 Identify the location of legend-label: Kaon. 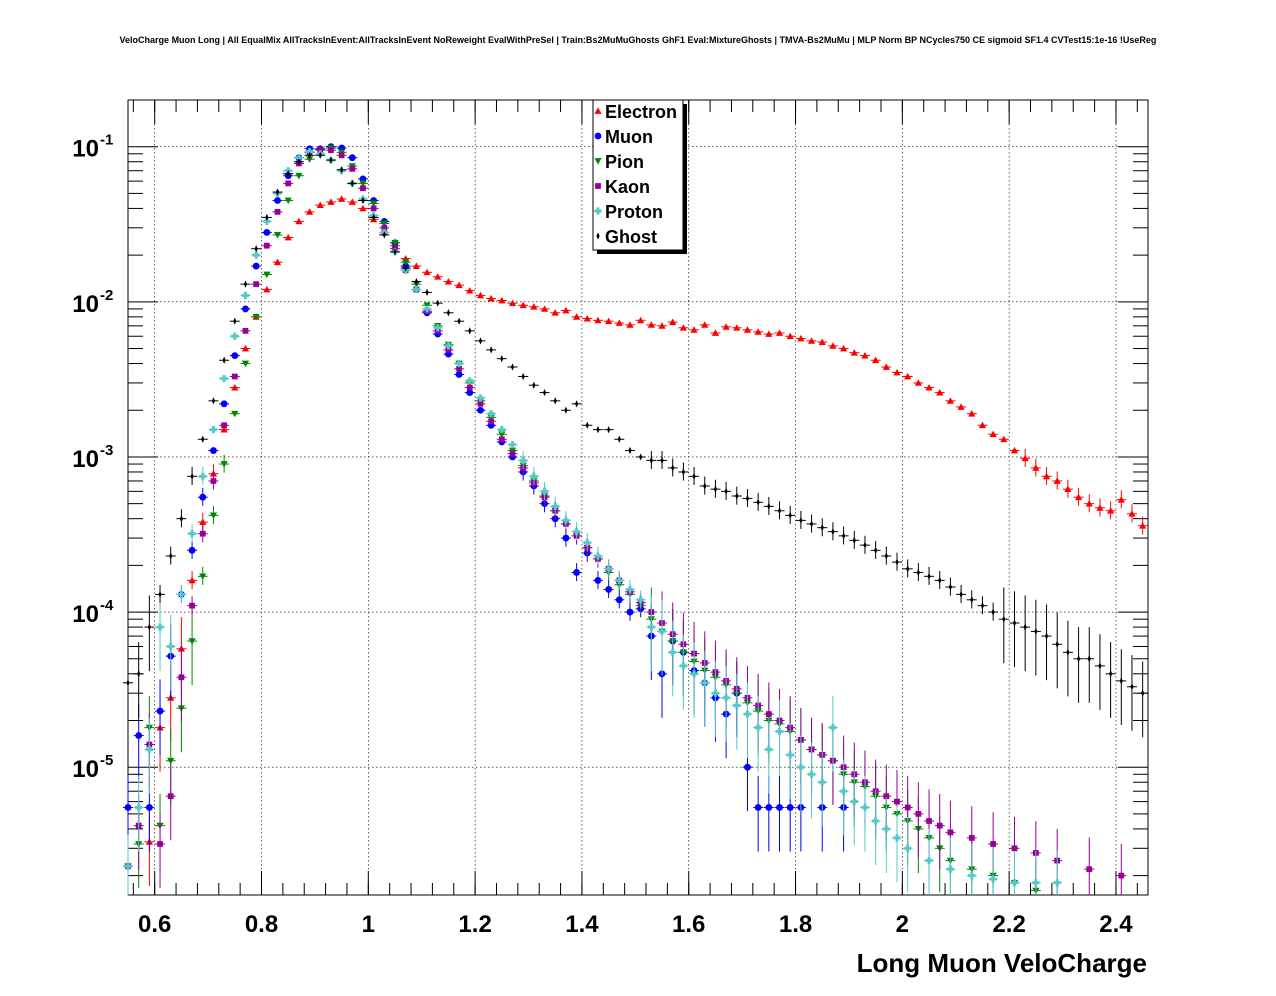
(627, 187).